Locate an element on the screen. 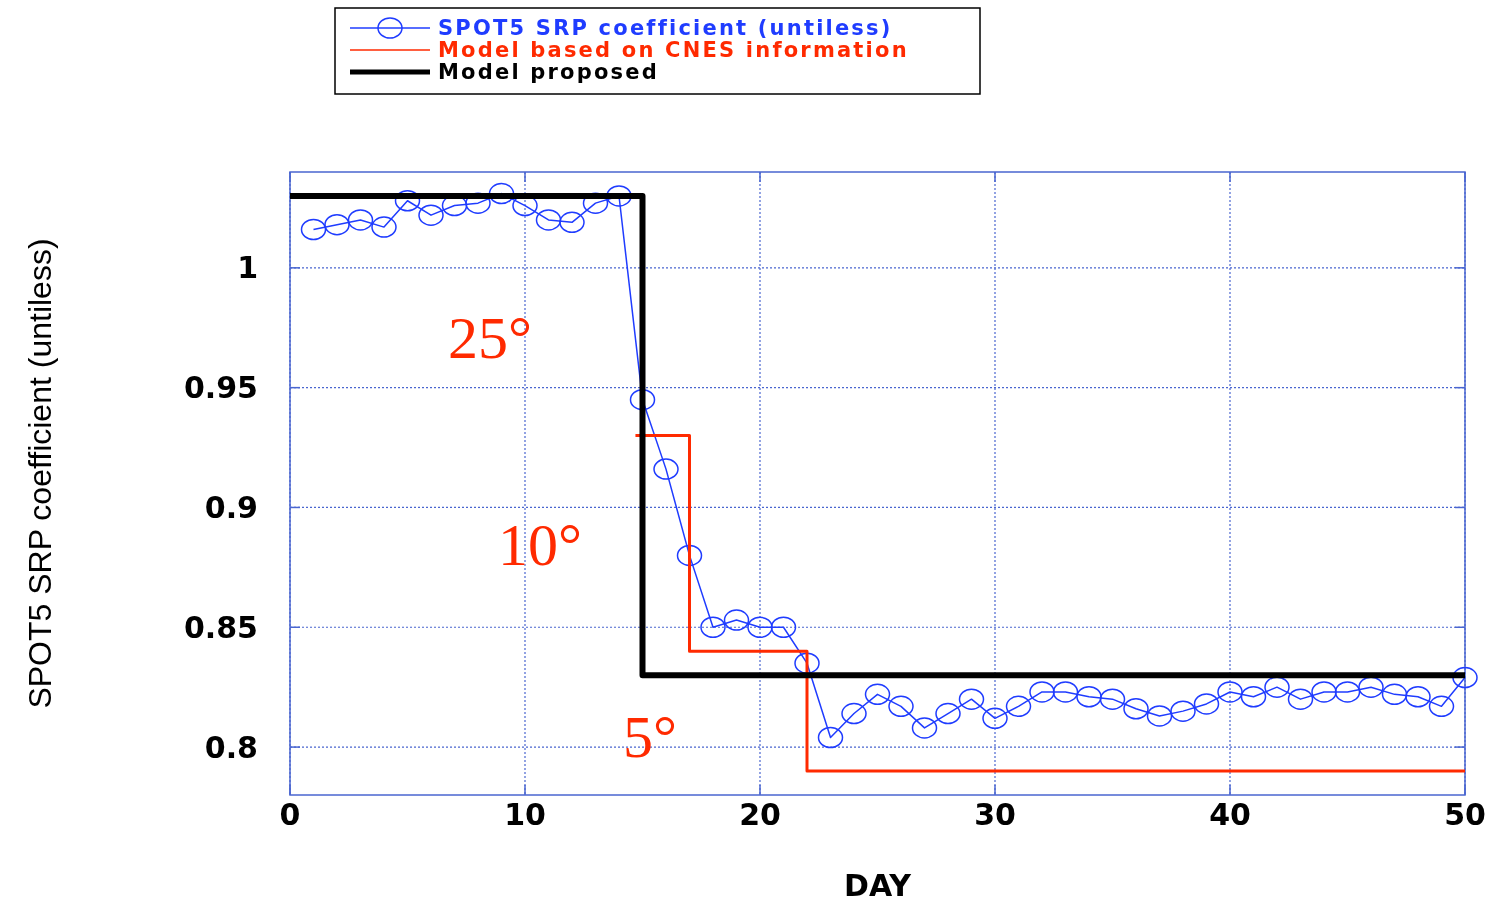 The image size is (1493, 903). x-tick-label: 50 is located at coordinates (1465, 814).